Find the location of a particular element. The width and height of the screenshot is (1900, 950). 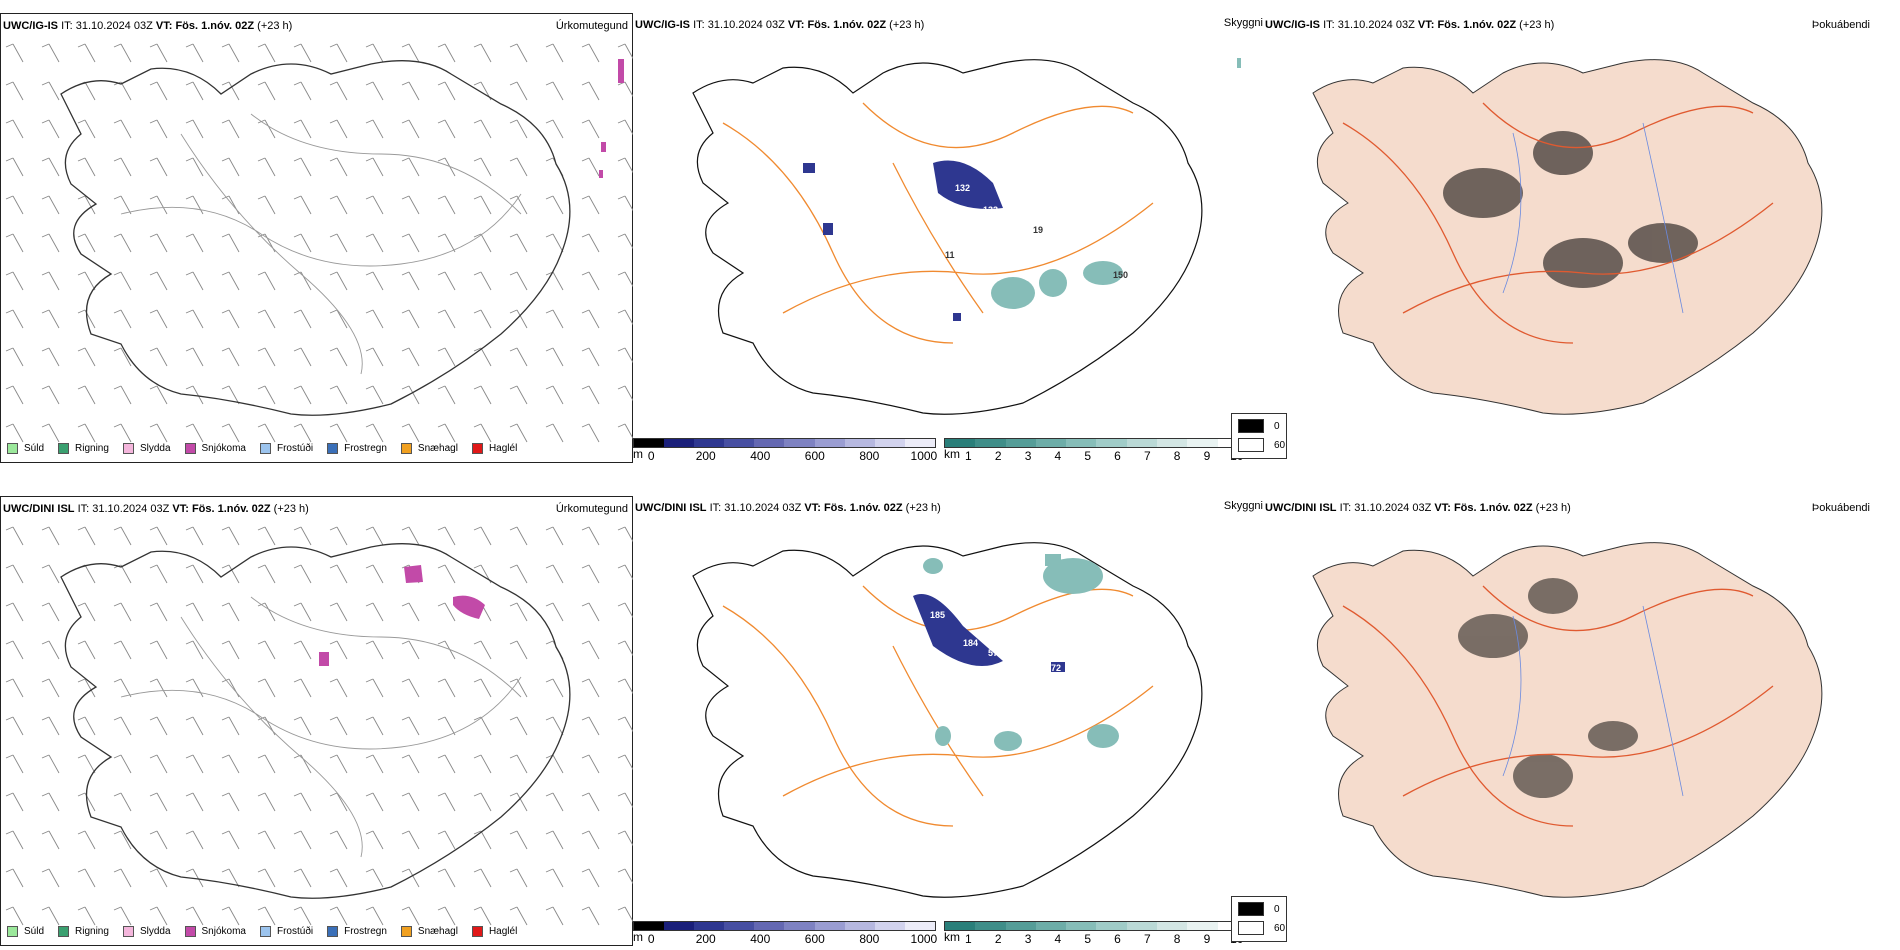

legend-label: Rigning is located at coordinates (92, 448).